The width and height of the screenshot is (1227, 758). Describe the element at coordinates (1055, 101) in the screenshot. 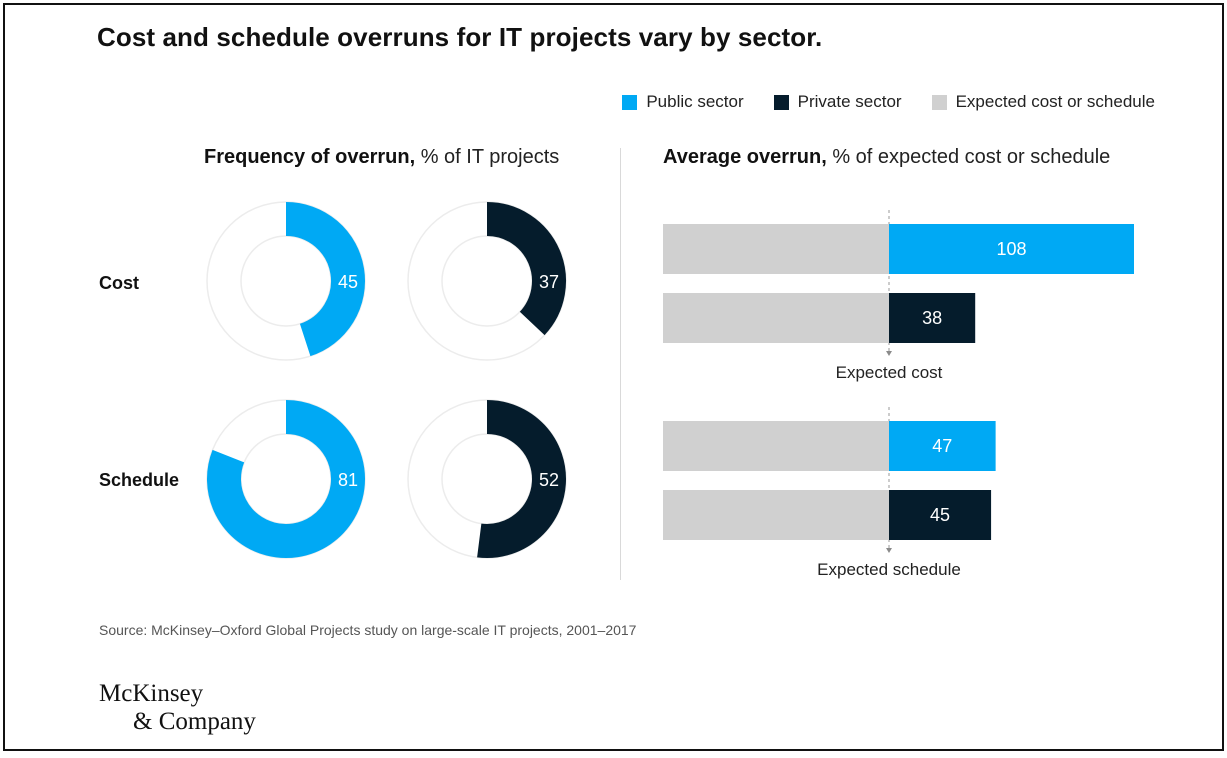

I see `legend-label-expected: Expected cost or schedule` at that location.